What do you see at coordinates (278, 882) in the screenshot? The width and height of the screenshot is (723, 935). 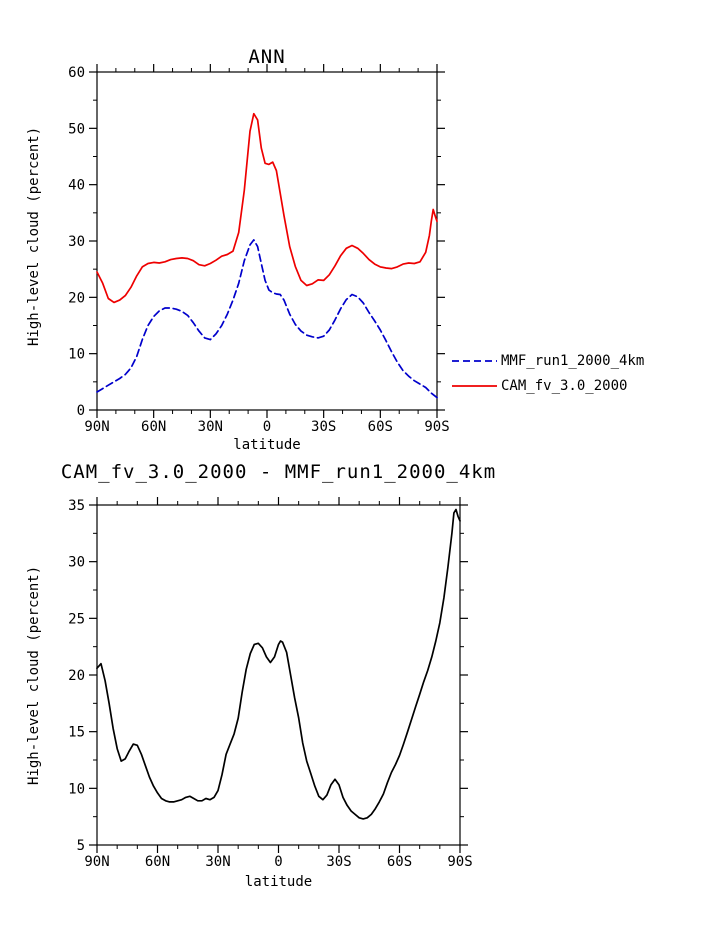 I see `bottom-chart-x-axis-label: latitude` at bounding box center [278, 882].